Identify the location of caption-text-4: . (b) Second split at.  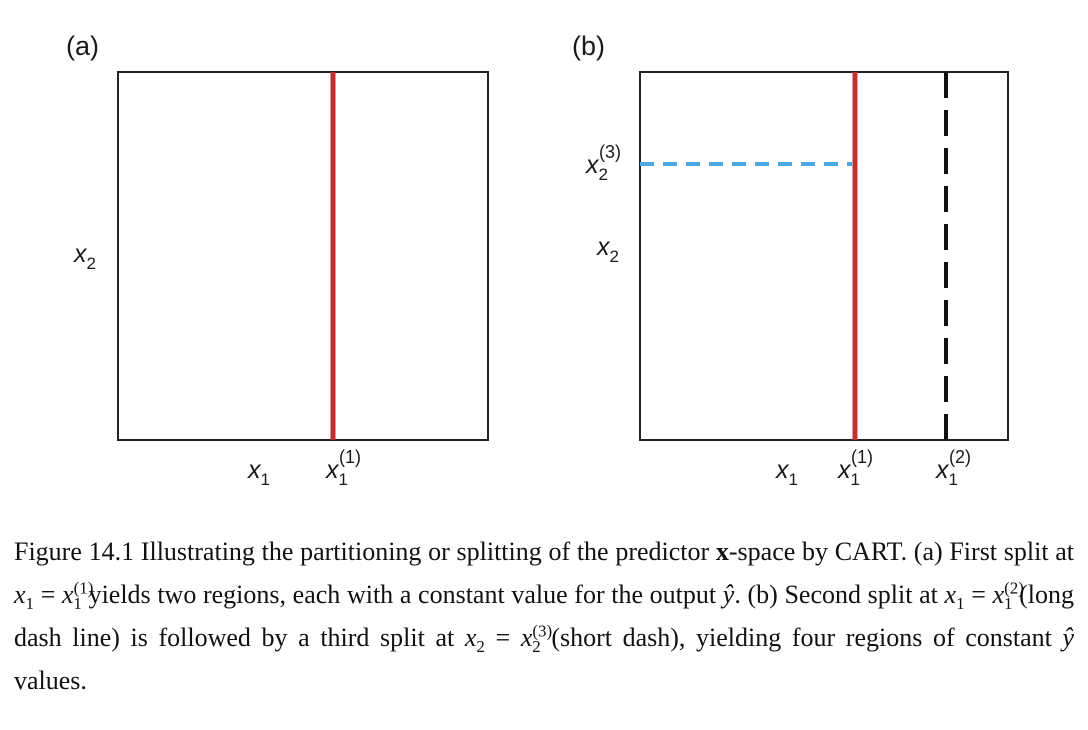
(836, 594).